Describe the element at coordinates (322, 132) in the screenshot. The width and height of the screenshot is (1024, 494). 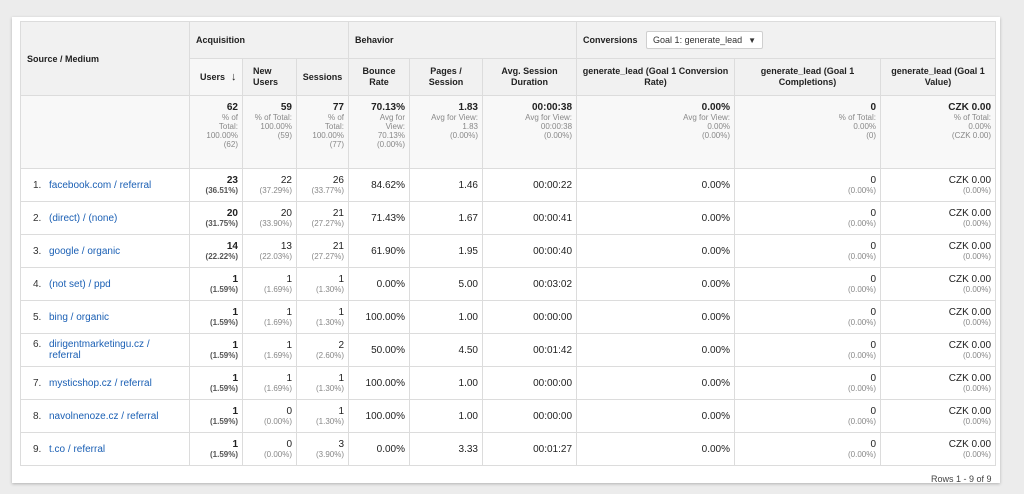
I see `total-sessions: 77% of Total: 100.00% (77)` at that location.